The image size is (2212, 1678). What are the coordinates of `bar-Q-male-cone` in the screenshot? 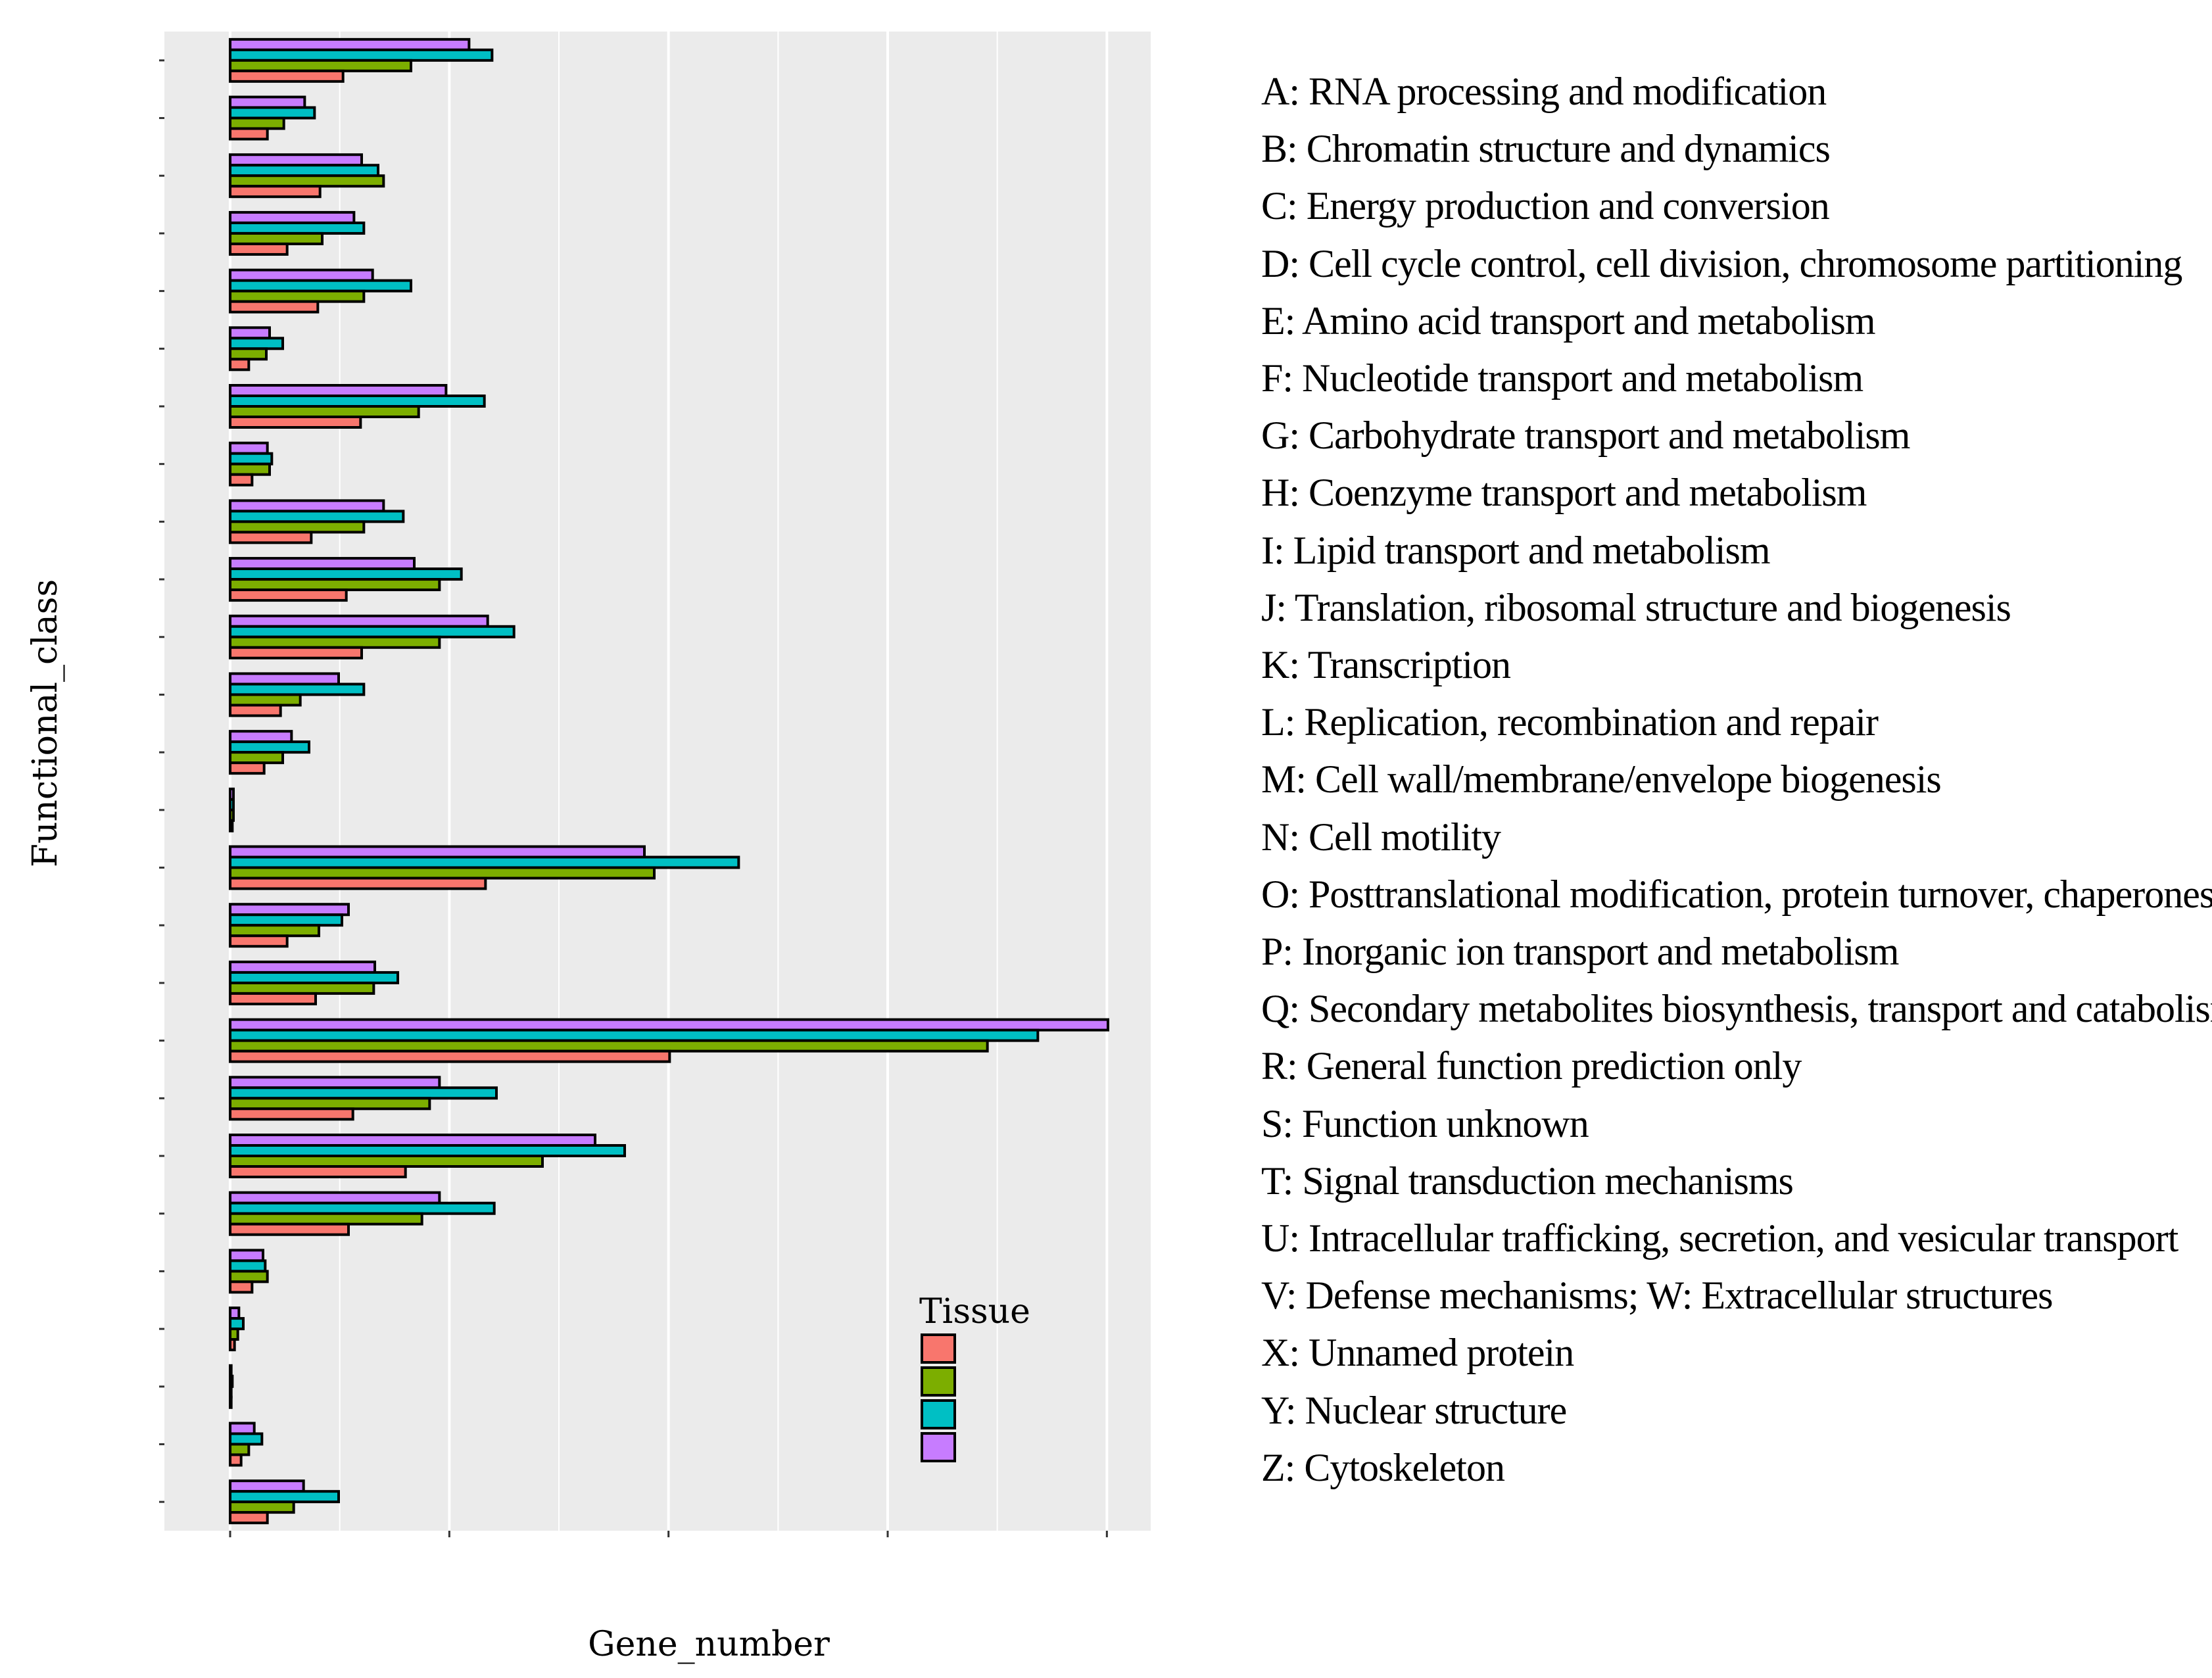 It's located at (314, 977).